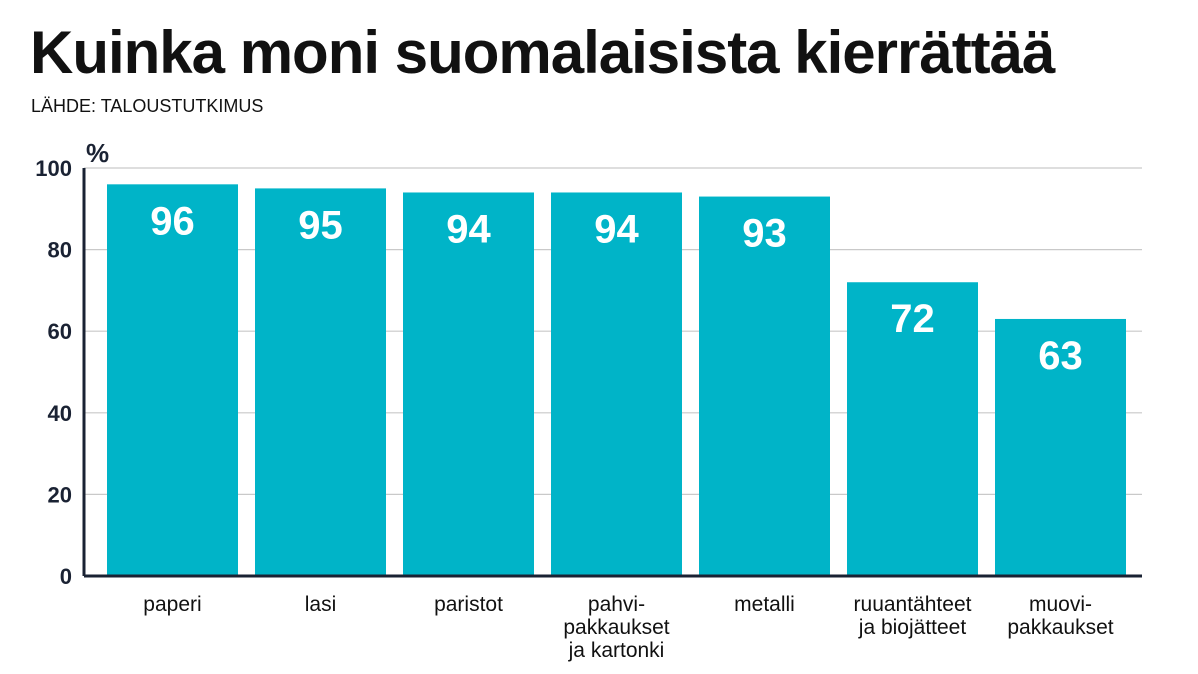  What do you see at coordinates (53, 168) in the screenshot?
I see `y-tick-label: 100` at bounding box center [53, 168].